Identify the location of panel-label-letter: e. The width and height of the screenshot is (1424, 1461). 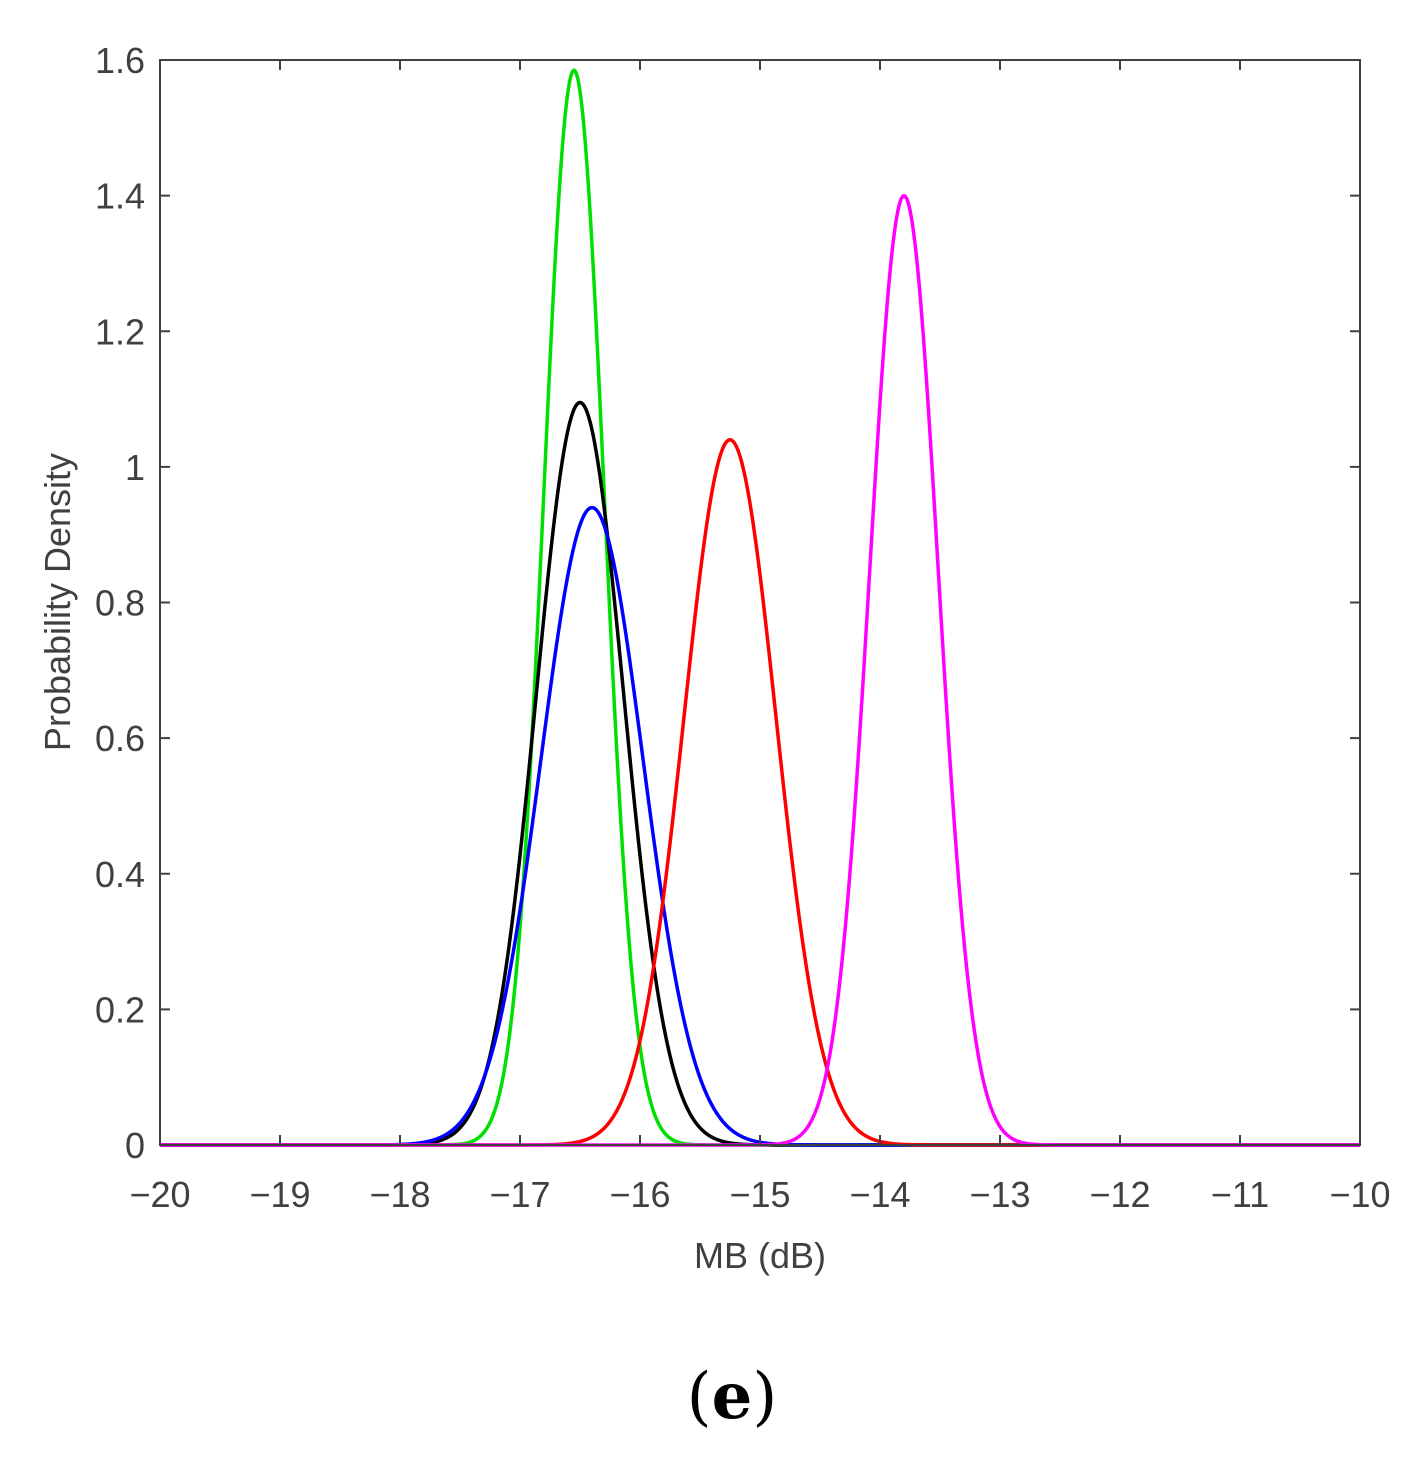
(732, 1396).